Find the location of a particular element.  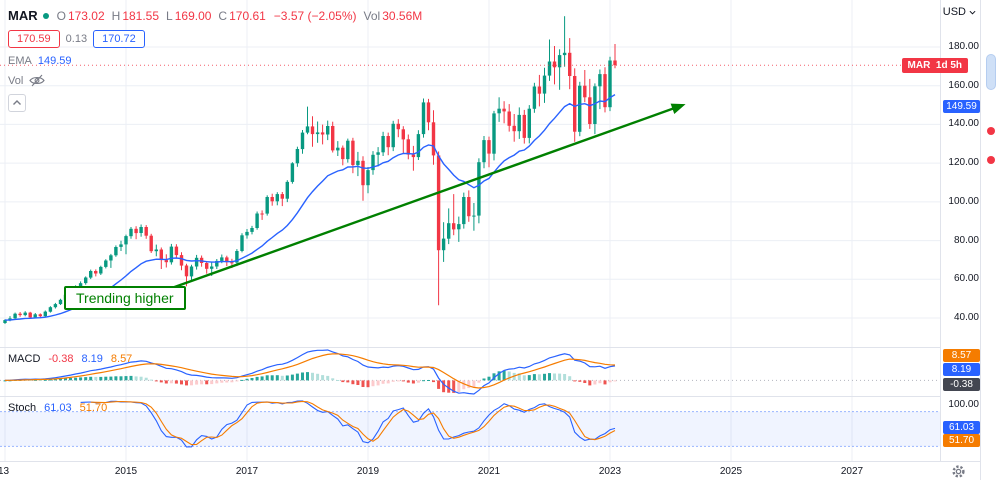

chevron-up-icon is located at coordinates (17, 102).